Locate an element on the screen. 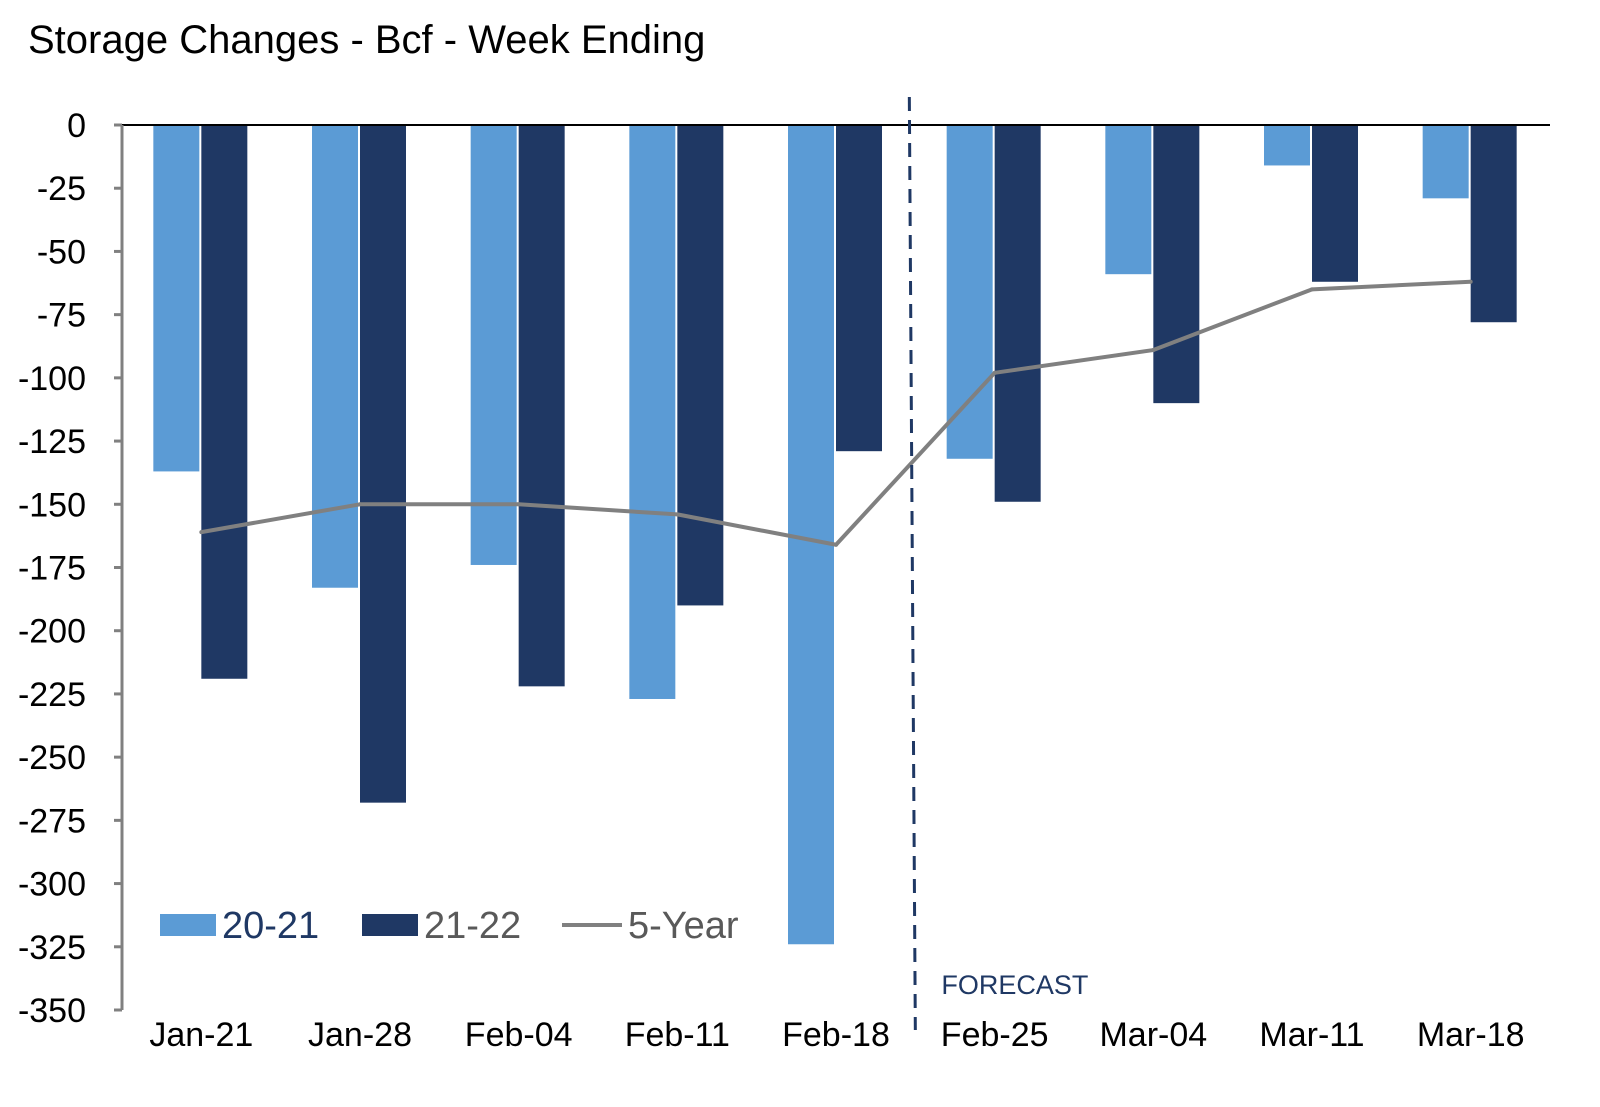  x-tick-label: Mar-11 is located at coordinates (1311, 1035).